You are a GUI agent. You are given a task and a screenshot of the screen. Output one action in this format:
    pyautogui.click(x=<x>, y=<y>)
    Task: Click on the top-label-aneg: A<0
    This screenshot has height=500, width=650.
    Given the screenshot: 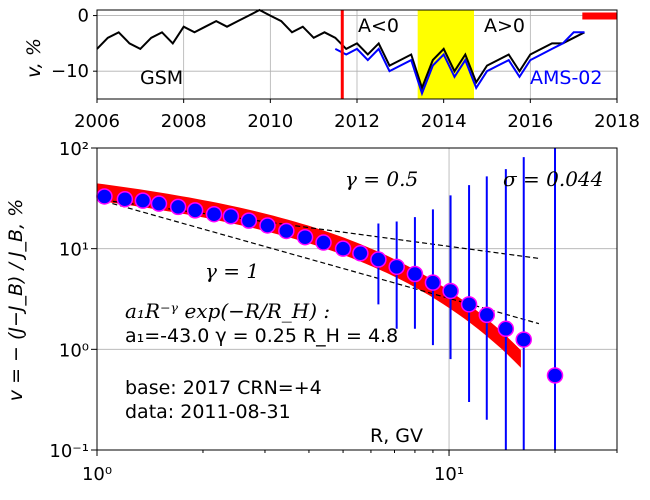 What is the action you would take?
    pyautogui.click(x=378, y=26)
    